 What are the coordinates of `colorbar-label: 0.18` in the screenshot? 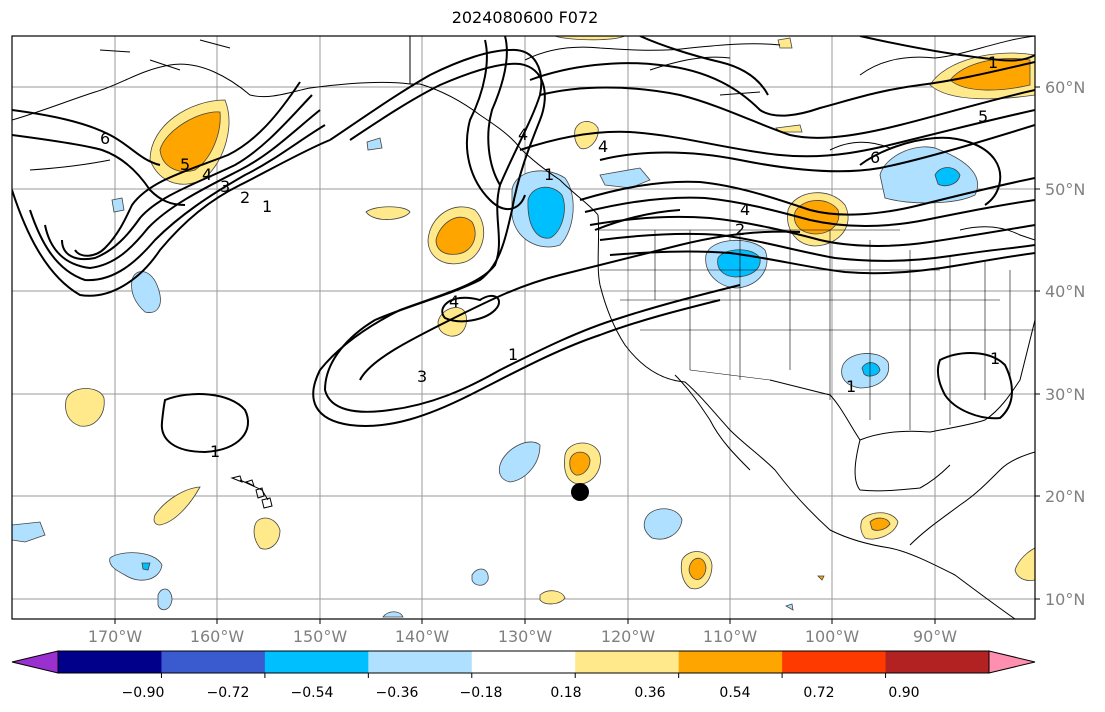 It's located at (566, 693).